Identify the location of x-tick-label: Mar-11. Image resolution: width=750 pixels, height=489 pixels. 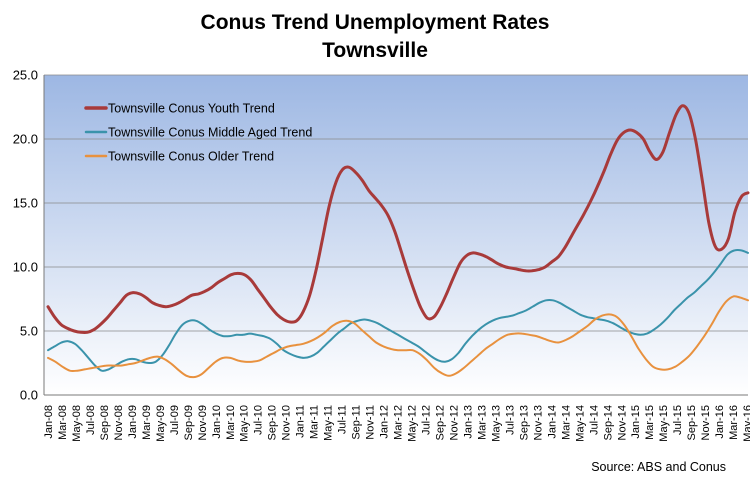
(315, 422).